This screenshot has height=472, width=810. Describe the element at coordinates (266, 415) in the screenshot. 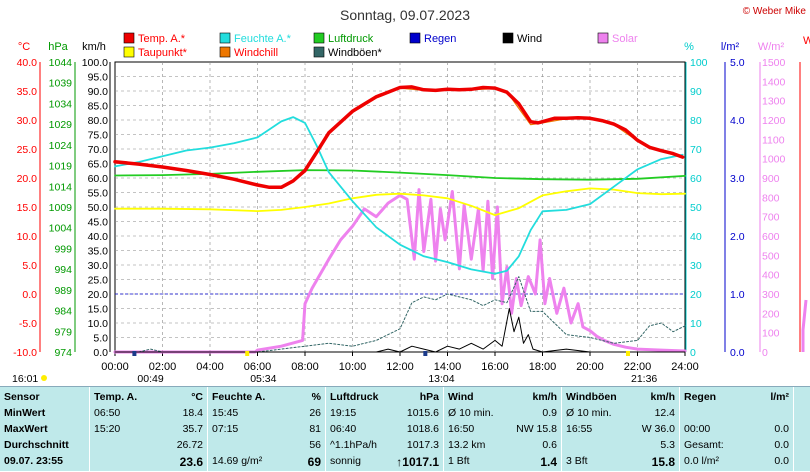

I see `stats-row: 15:45 26` at that location.